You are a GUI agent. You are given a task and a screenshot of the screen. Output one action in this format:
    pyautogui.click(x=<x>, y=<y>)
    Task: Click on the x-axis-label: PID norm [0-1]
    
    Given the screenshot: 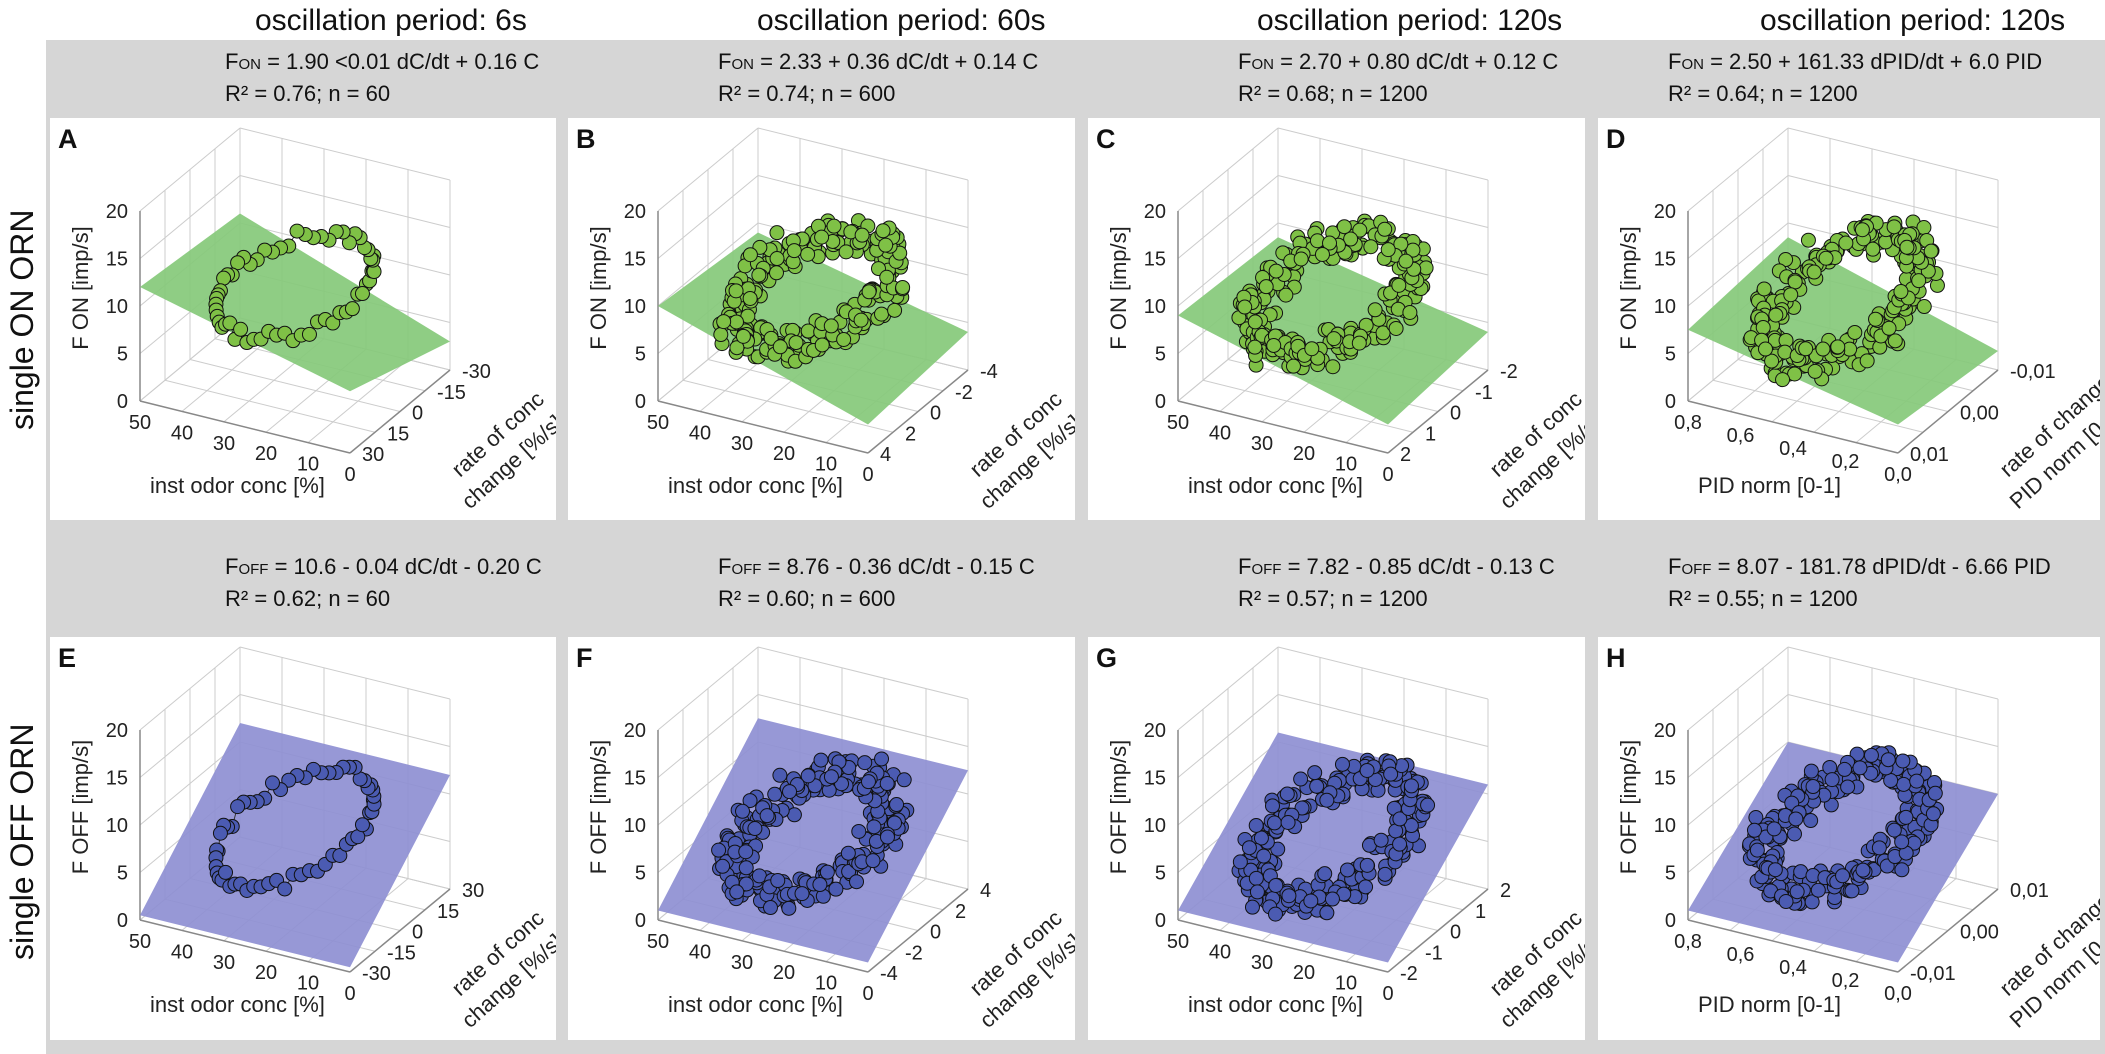 What is the action you would take?
    pyautogui.click(x=1769, y=1004)
    